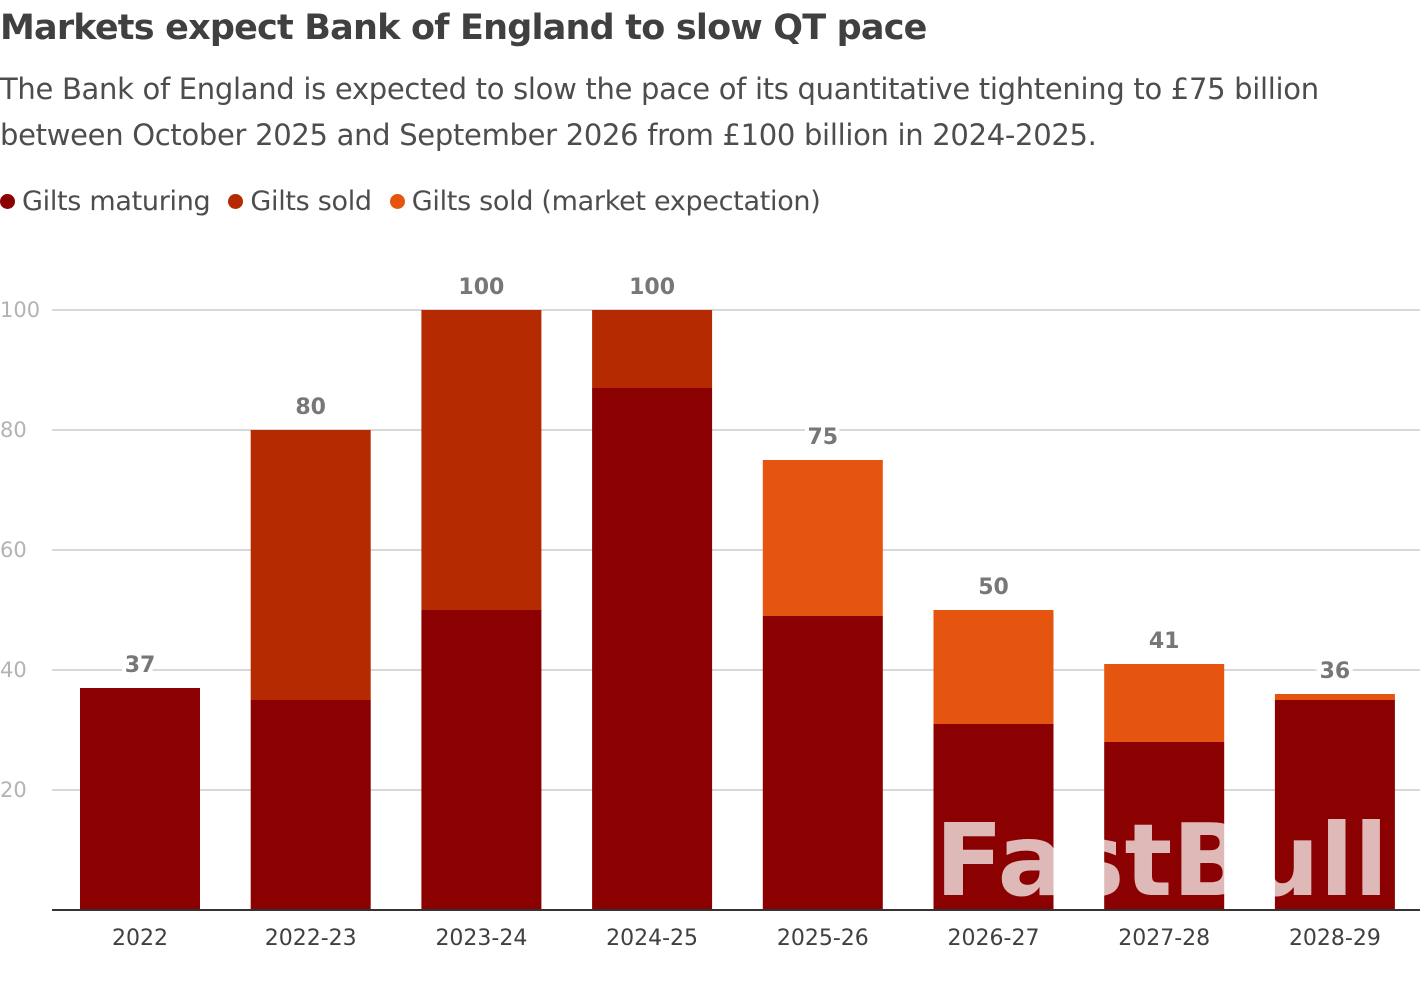 The height and width of the screenshot is (982, 1420). I want to click on legend-item: Gilts maturing, so click(105, 201).